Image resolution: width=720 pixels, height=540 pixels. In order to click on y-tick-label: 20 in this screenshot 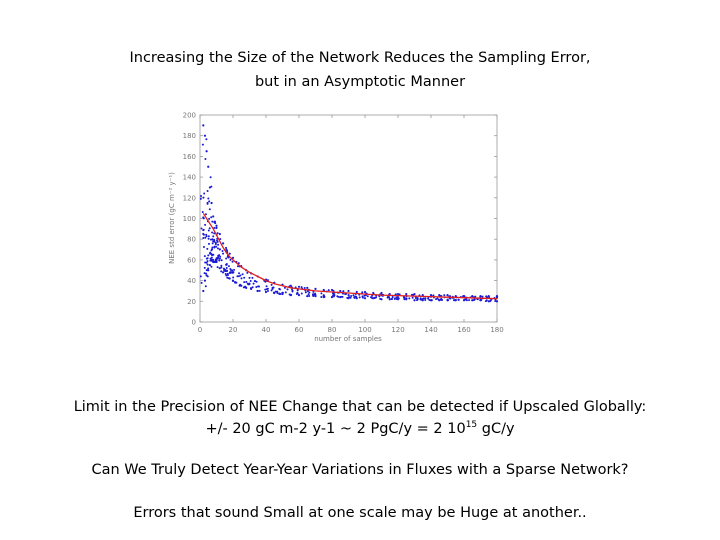, I will do `click(191, 302)`.